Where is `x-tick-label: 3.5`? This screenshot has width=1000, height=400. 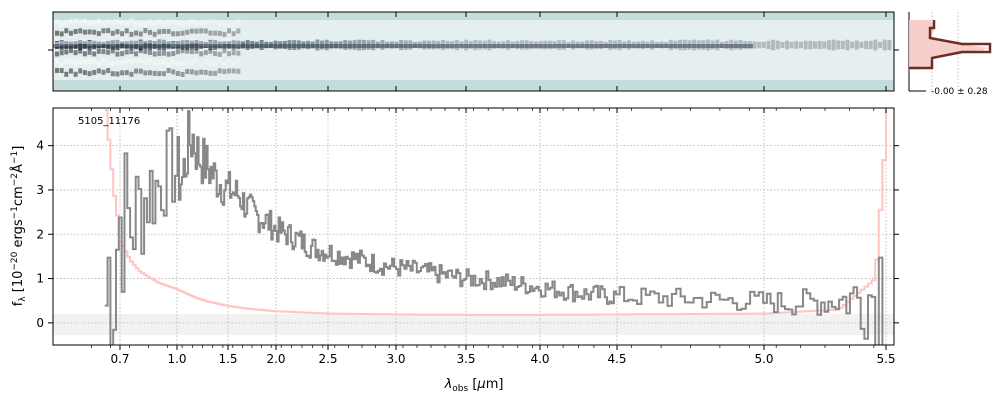 x-tick-label: 3.5 is located at coordinates (465, 359).